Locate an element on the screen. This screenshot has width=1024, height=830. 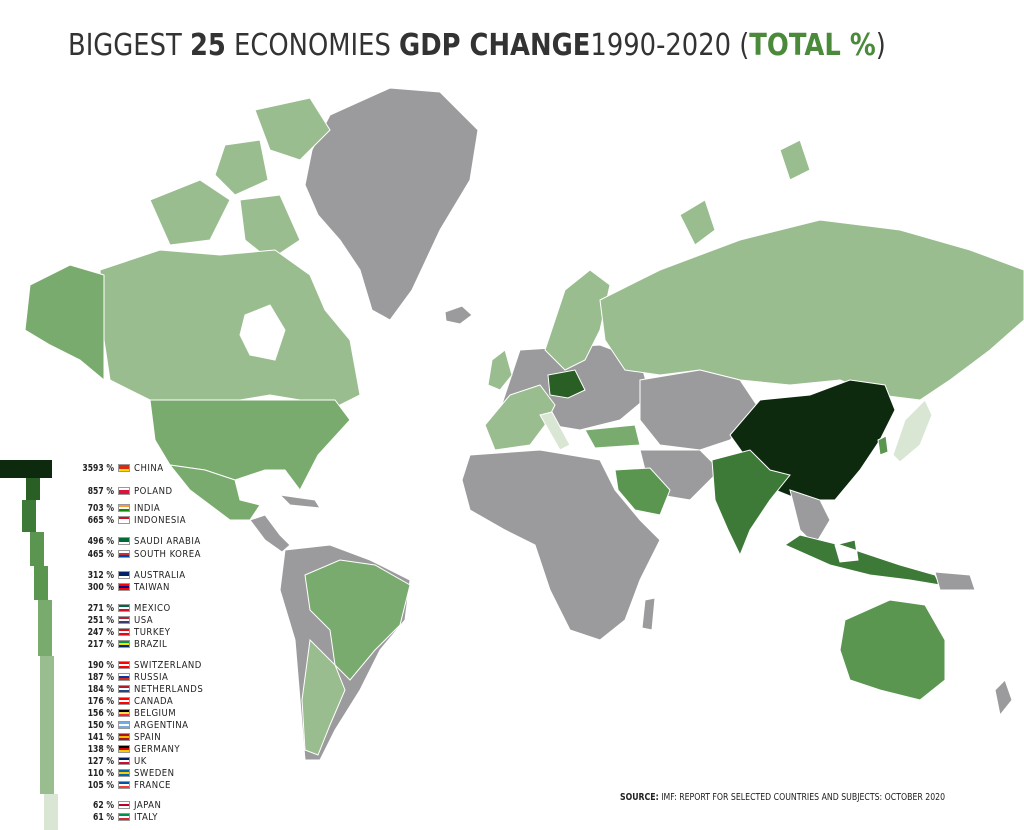
new-zealand is located at coordinates (1003, 698).